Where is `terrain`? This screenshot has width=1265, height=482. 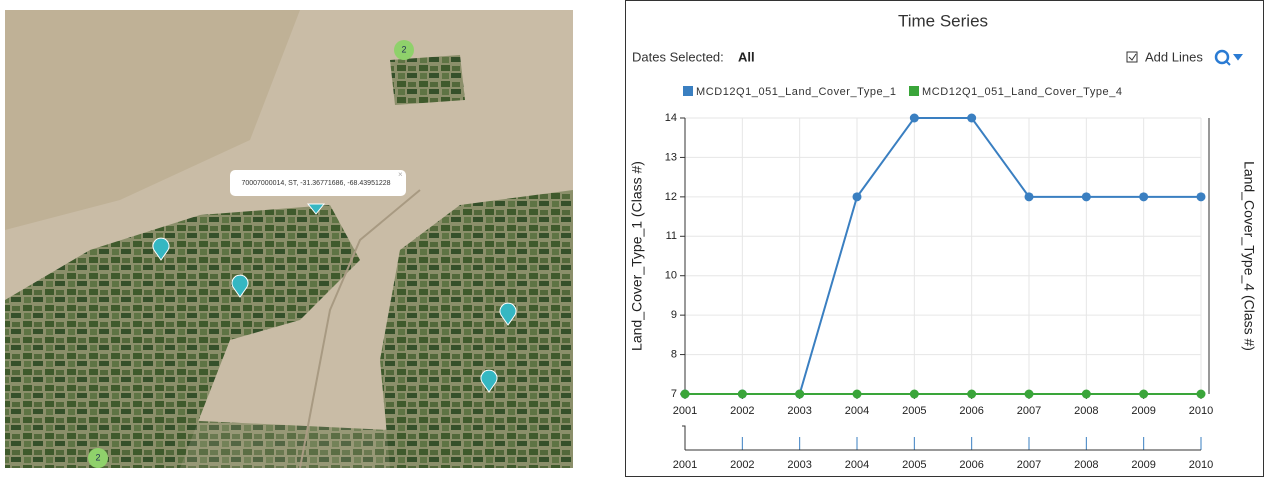
terrain is located at coordinates (152, 120).